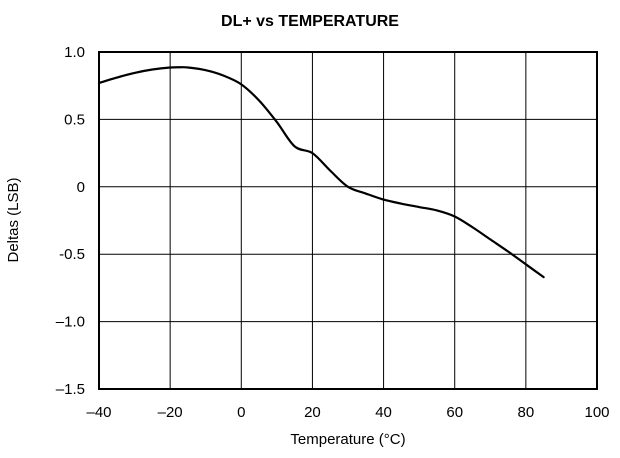 The width and height of the screenshot is (620, 458). Describe the element at coordinates (596, 412) in the screenshot. I see `x-tick-label: 100` at that location.